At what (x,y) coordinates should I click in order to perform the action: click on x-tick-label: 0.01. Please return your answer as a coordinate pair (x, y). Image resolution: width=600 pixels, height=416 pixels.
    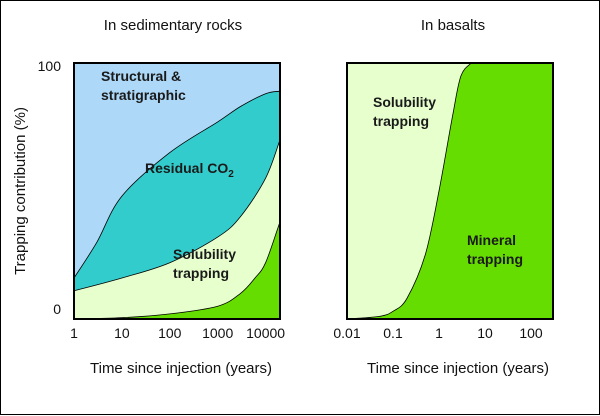
    Looking at the image, I should click on (346, 333).